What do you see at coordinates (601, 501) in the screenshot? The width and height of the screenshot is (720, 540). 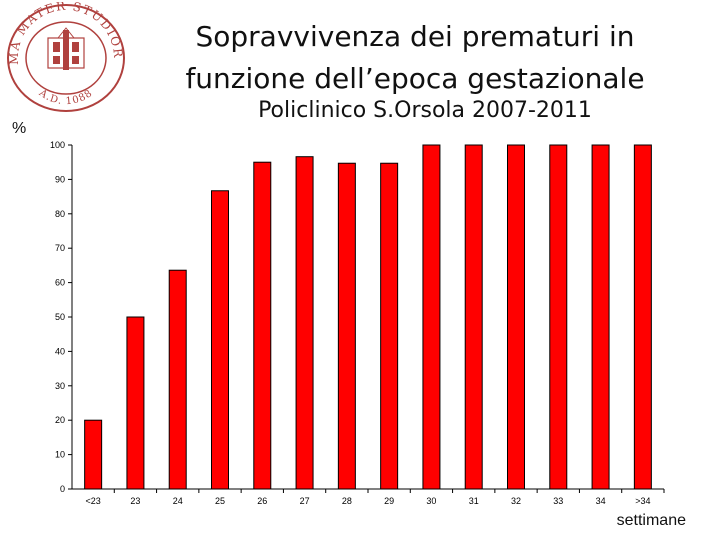 I see `x-tick-label: 34` at bounding box center [601, 501].